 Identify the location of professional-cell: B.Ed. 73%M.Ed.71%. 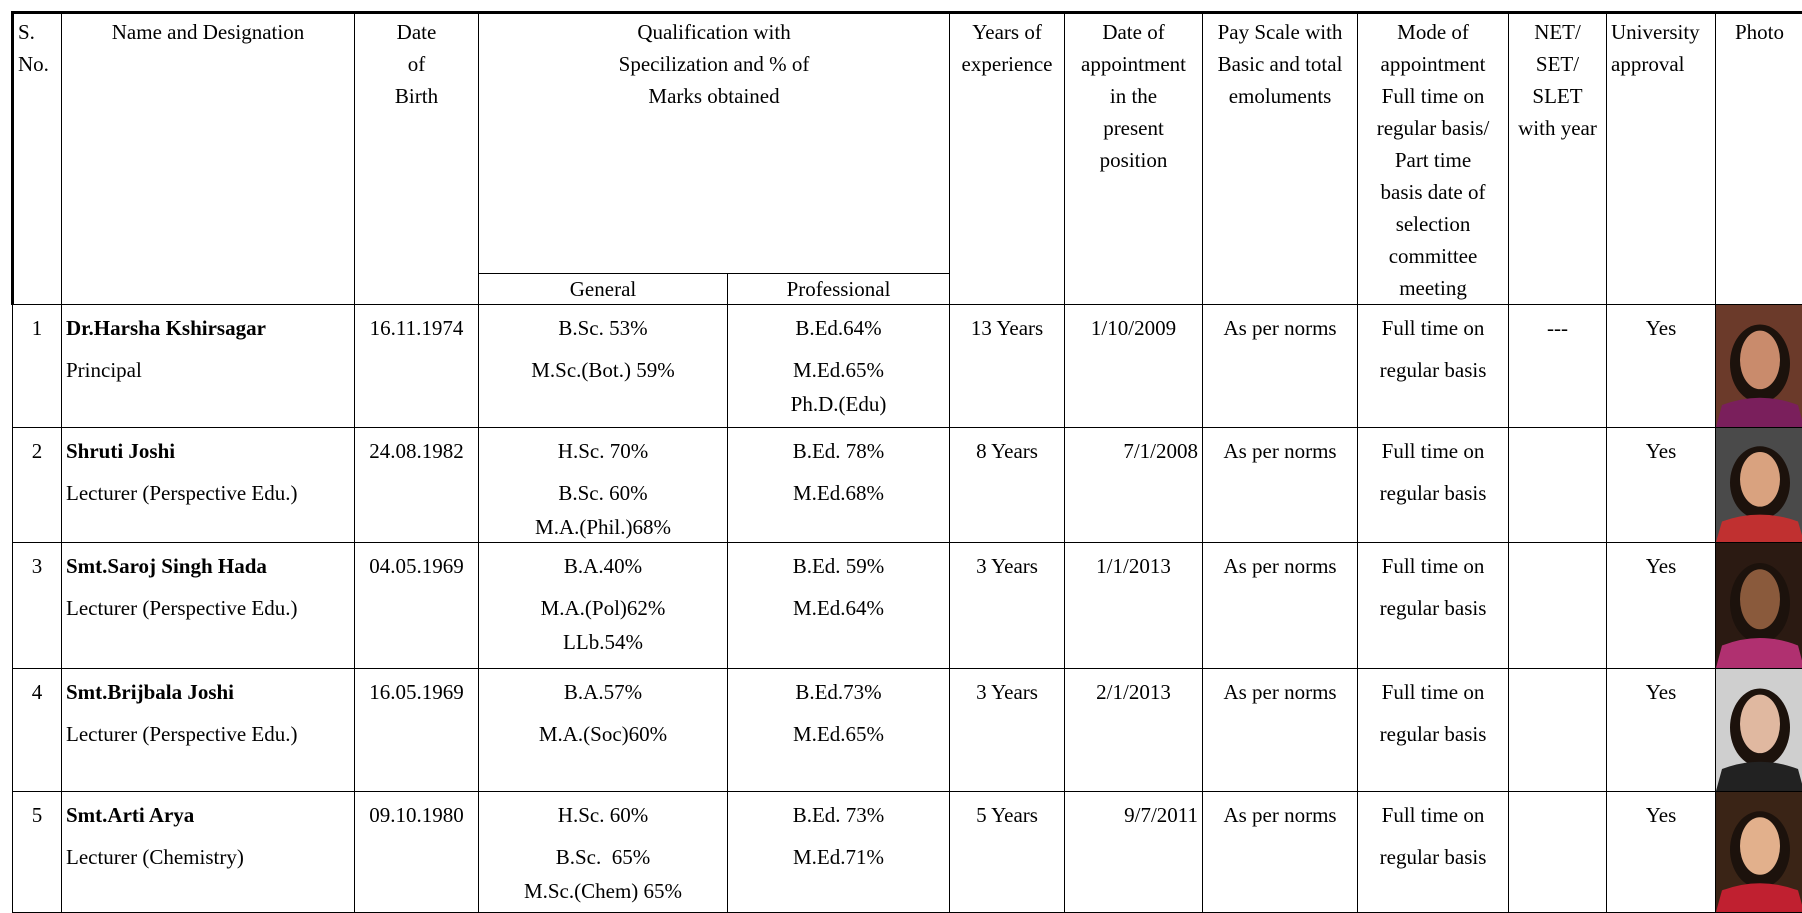
(839, 852).